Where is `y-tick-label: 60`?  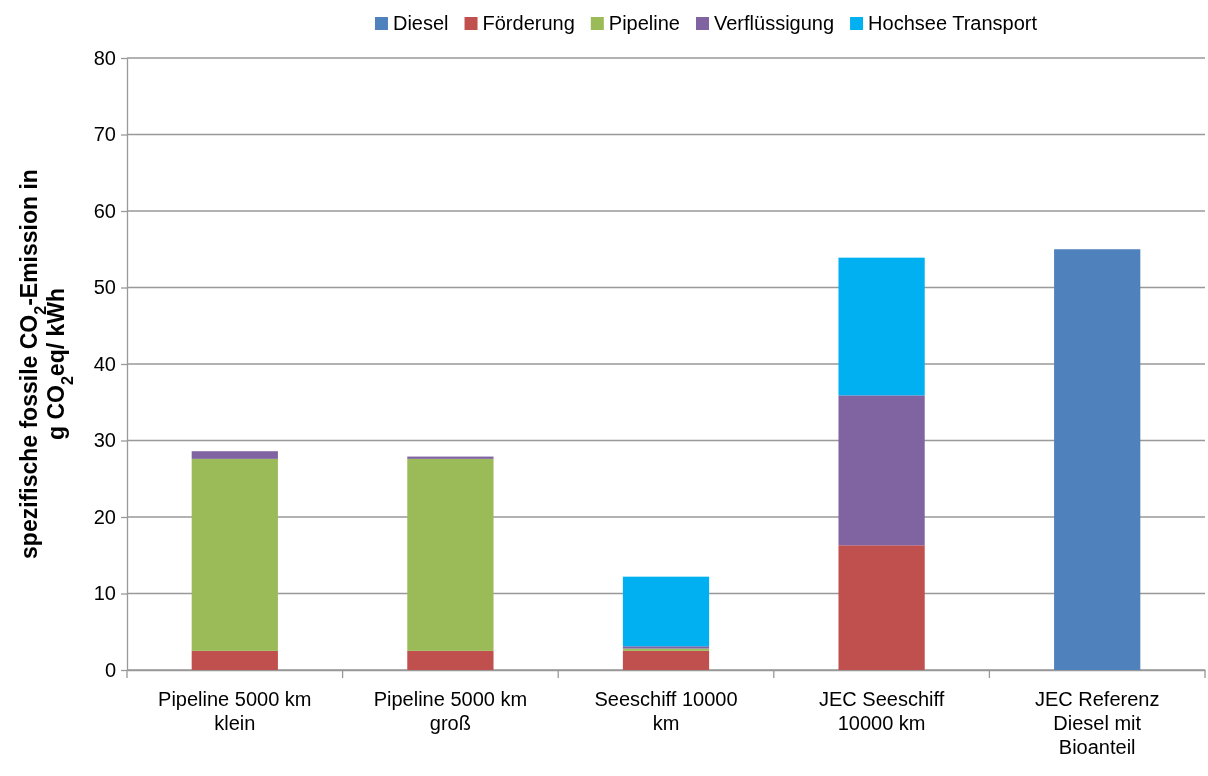 y-tick-label: 60 is located at coordinates (104, 210).